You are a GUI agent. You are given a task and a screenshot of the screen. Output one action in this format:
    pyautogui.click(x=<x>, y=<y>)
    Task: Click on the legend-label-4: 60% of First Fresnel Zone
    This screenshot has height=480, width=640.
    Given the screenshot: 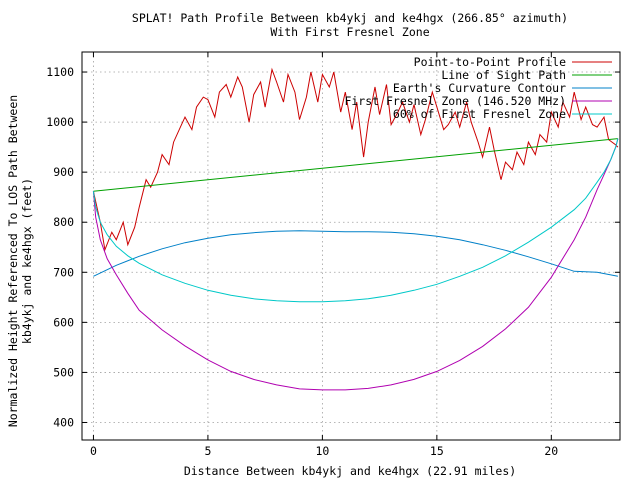 What is the action you would take?
    pyautogui.click(x=479, y=114)
    